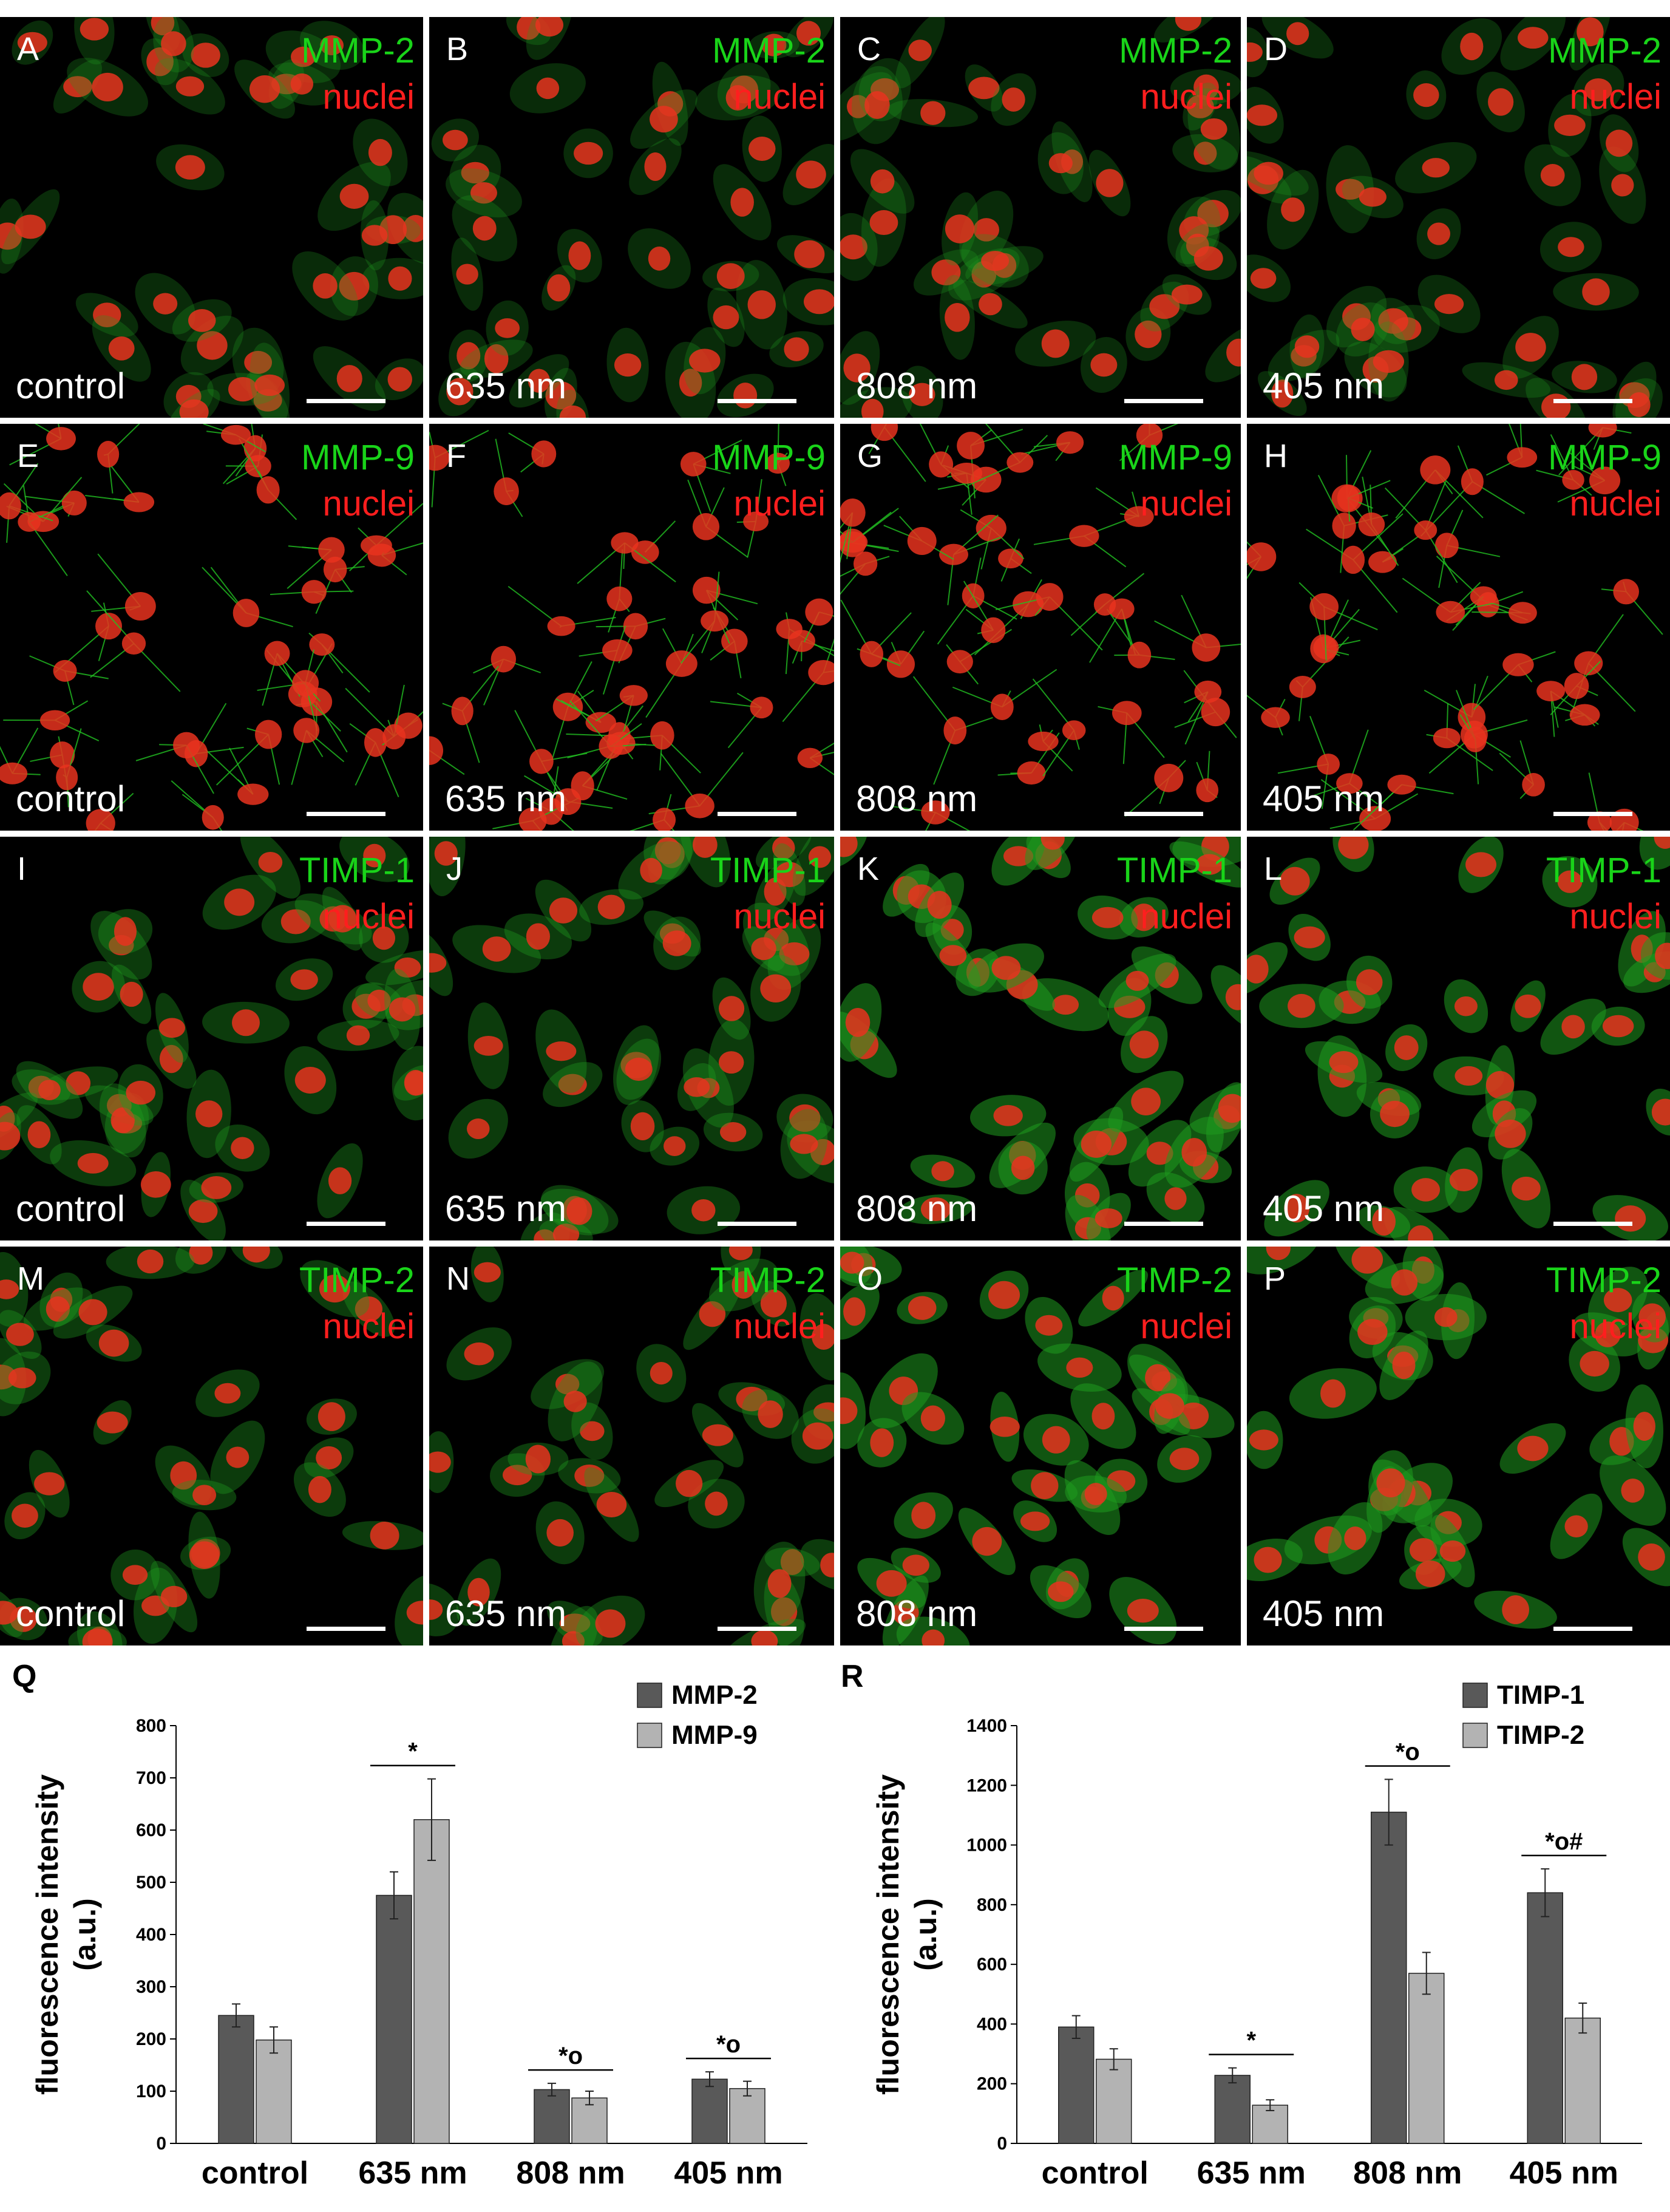  Describe the element at coordinates (992, 1965) in the screenshot. I see `y-tick-label: 600` at that location.